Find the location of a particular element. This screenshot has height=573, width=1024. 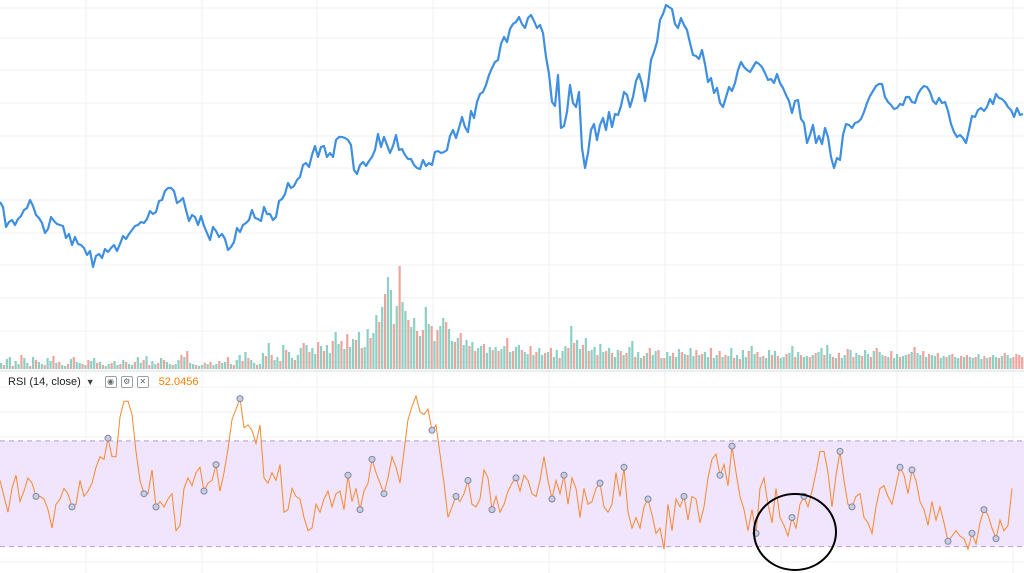

chevron-down-icon: ▼ is located at coordinates (90, 382).